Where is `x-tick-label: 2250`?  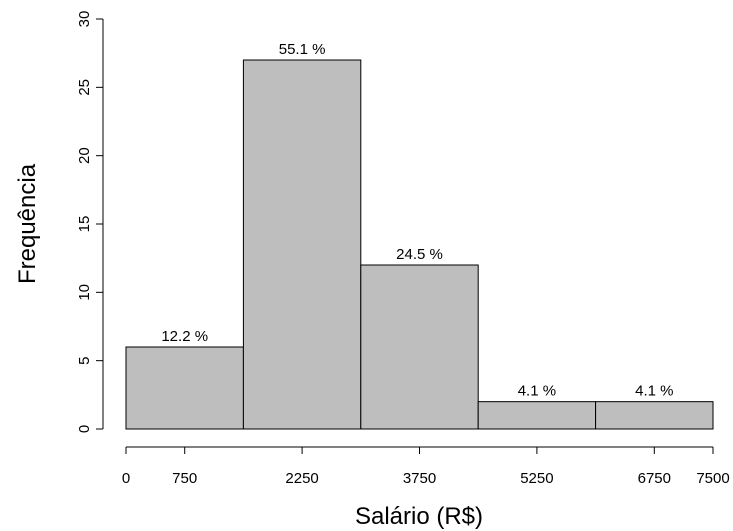
x-tick-label: 2250 is located at coordinates (301, 478).